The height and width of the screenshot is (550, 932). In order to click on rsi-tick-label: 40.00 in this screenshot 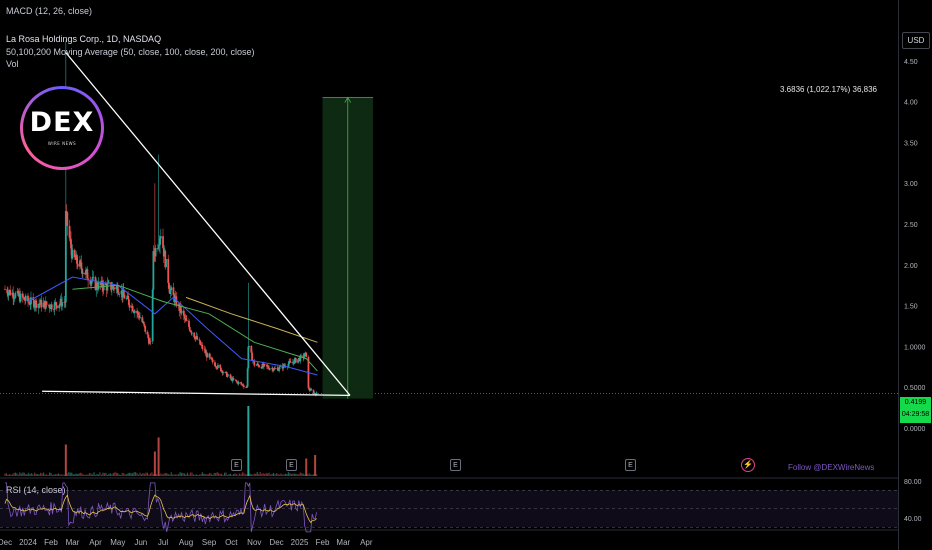, I will do `click(913, 519)`.